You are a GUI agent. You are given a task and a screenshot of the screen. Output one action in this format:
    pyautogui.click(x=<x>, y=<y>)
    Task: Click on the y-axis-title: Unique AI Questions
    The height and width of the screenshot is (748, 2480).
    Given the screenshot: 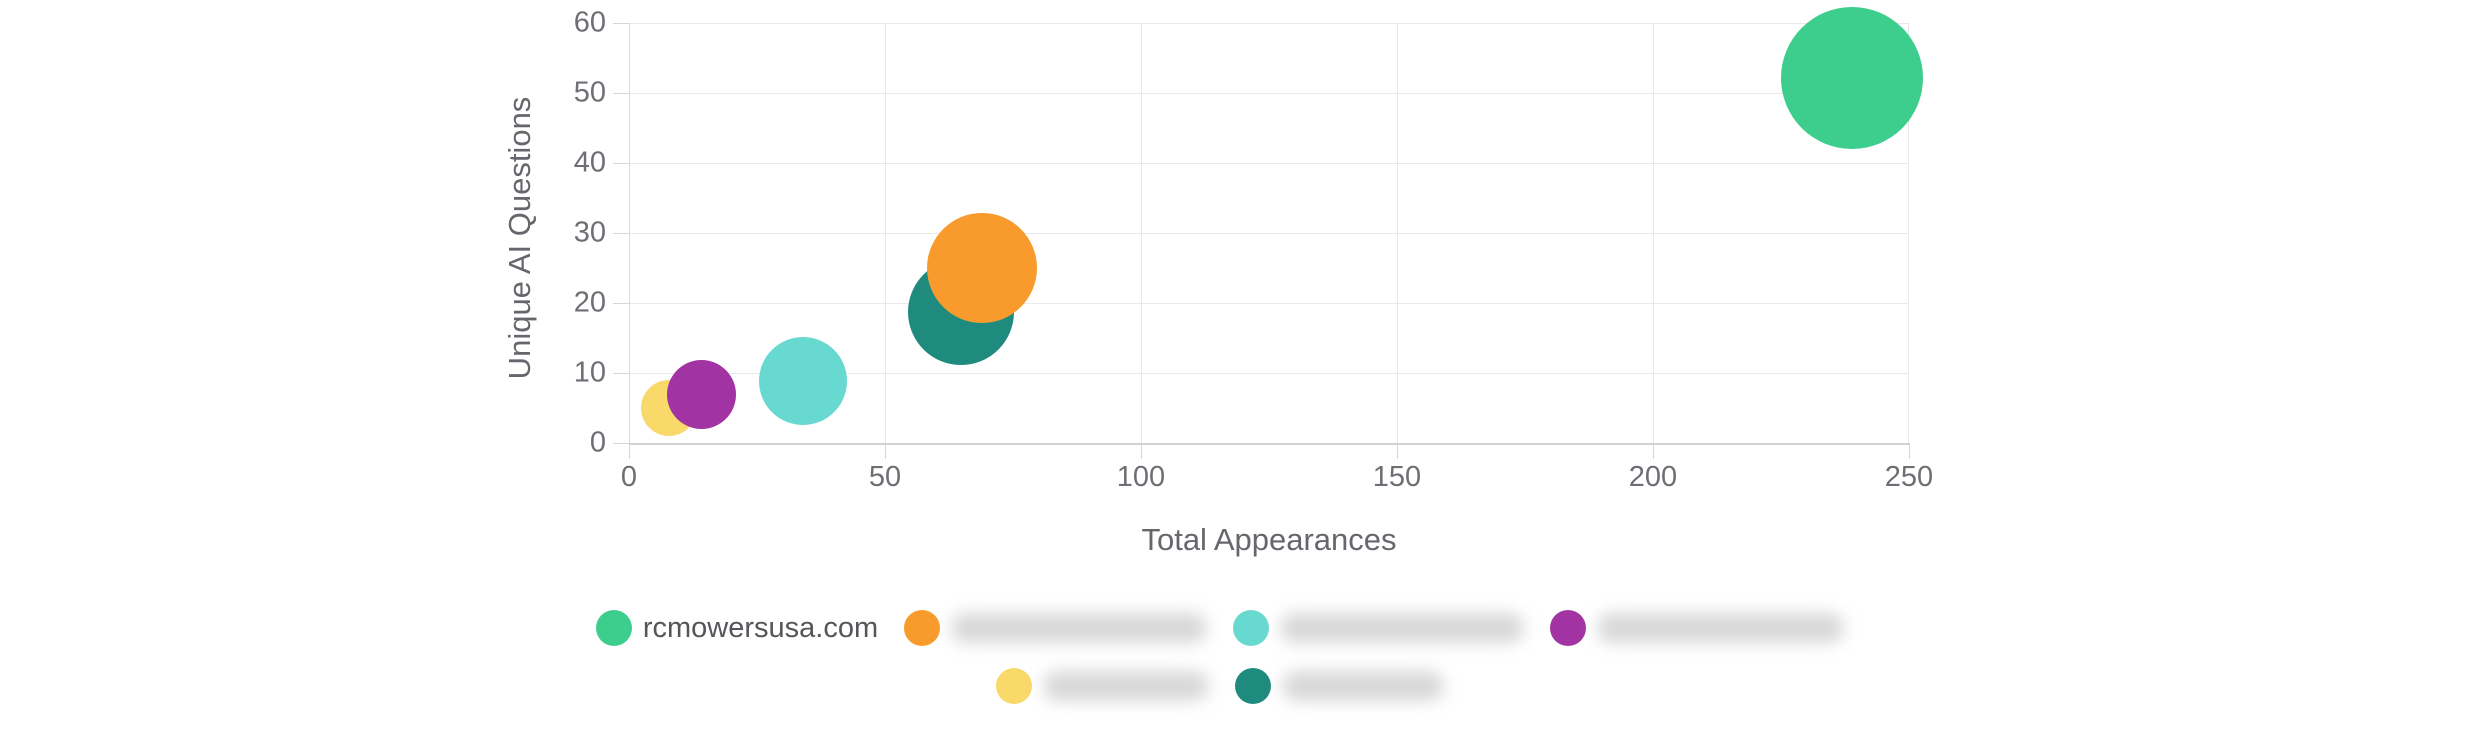 What is the action you would take?
    pyautogui.click(x=519, y=238)
    